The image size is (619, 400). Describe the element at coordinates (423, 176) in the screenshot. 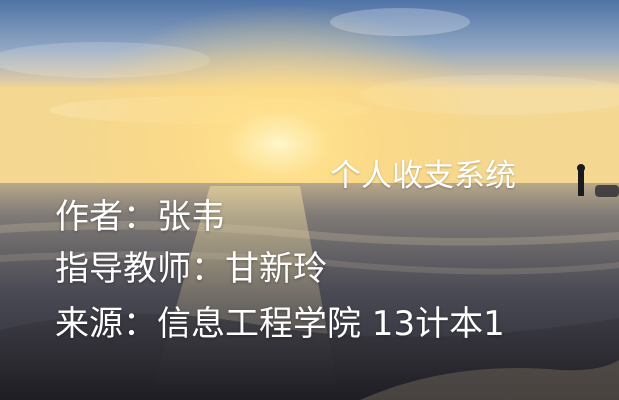

I see `slide-title: 个人收支系统` at that location.